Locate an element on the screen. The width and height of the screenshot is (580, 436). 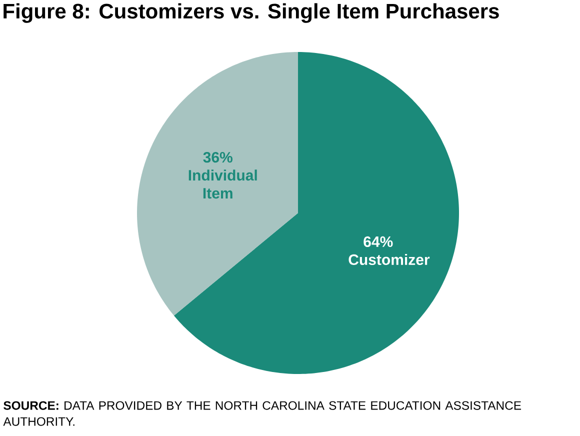
text: SOURCE: DATA PROVIDED BY THE NORTH CAROLINA STATE EDUCATION ASSISTANCE AUTHORITY. is located at coordinates (262, 413).